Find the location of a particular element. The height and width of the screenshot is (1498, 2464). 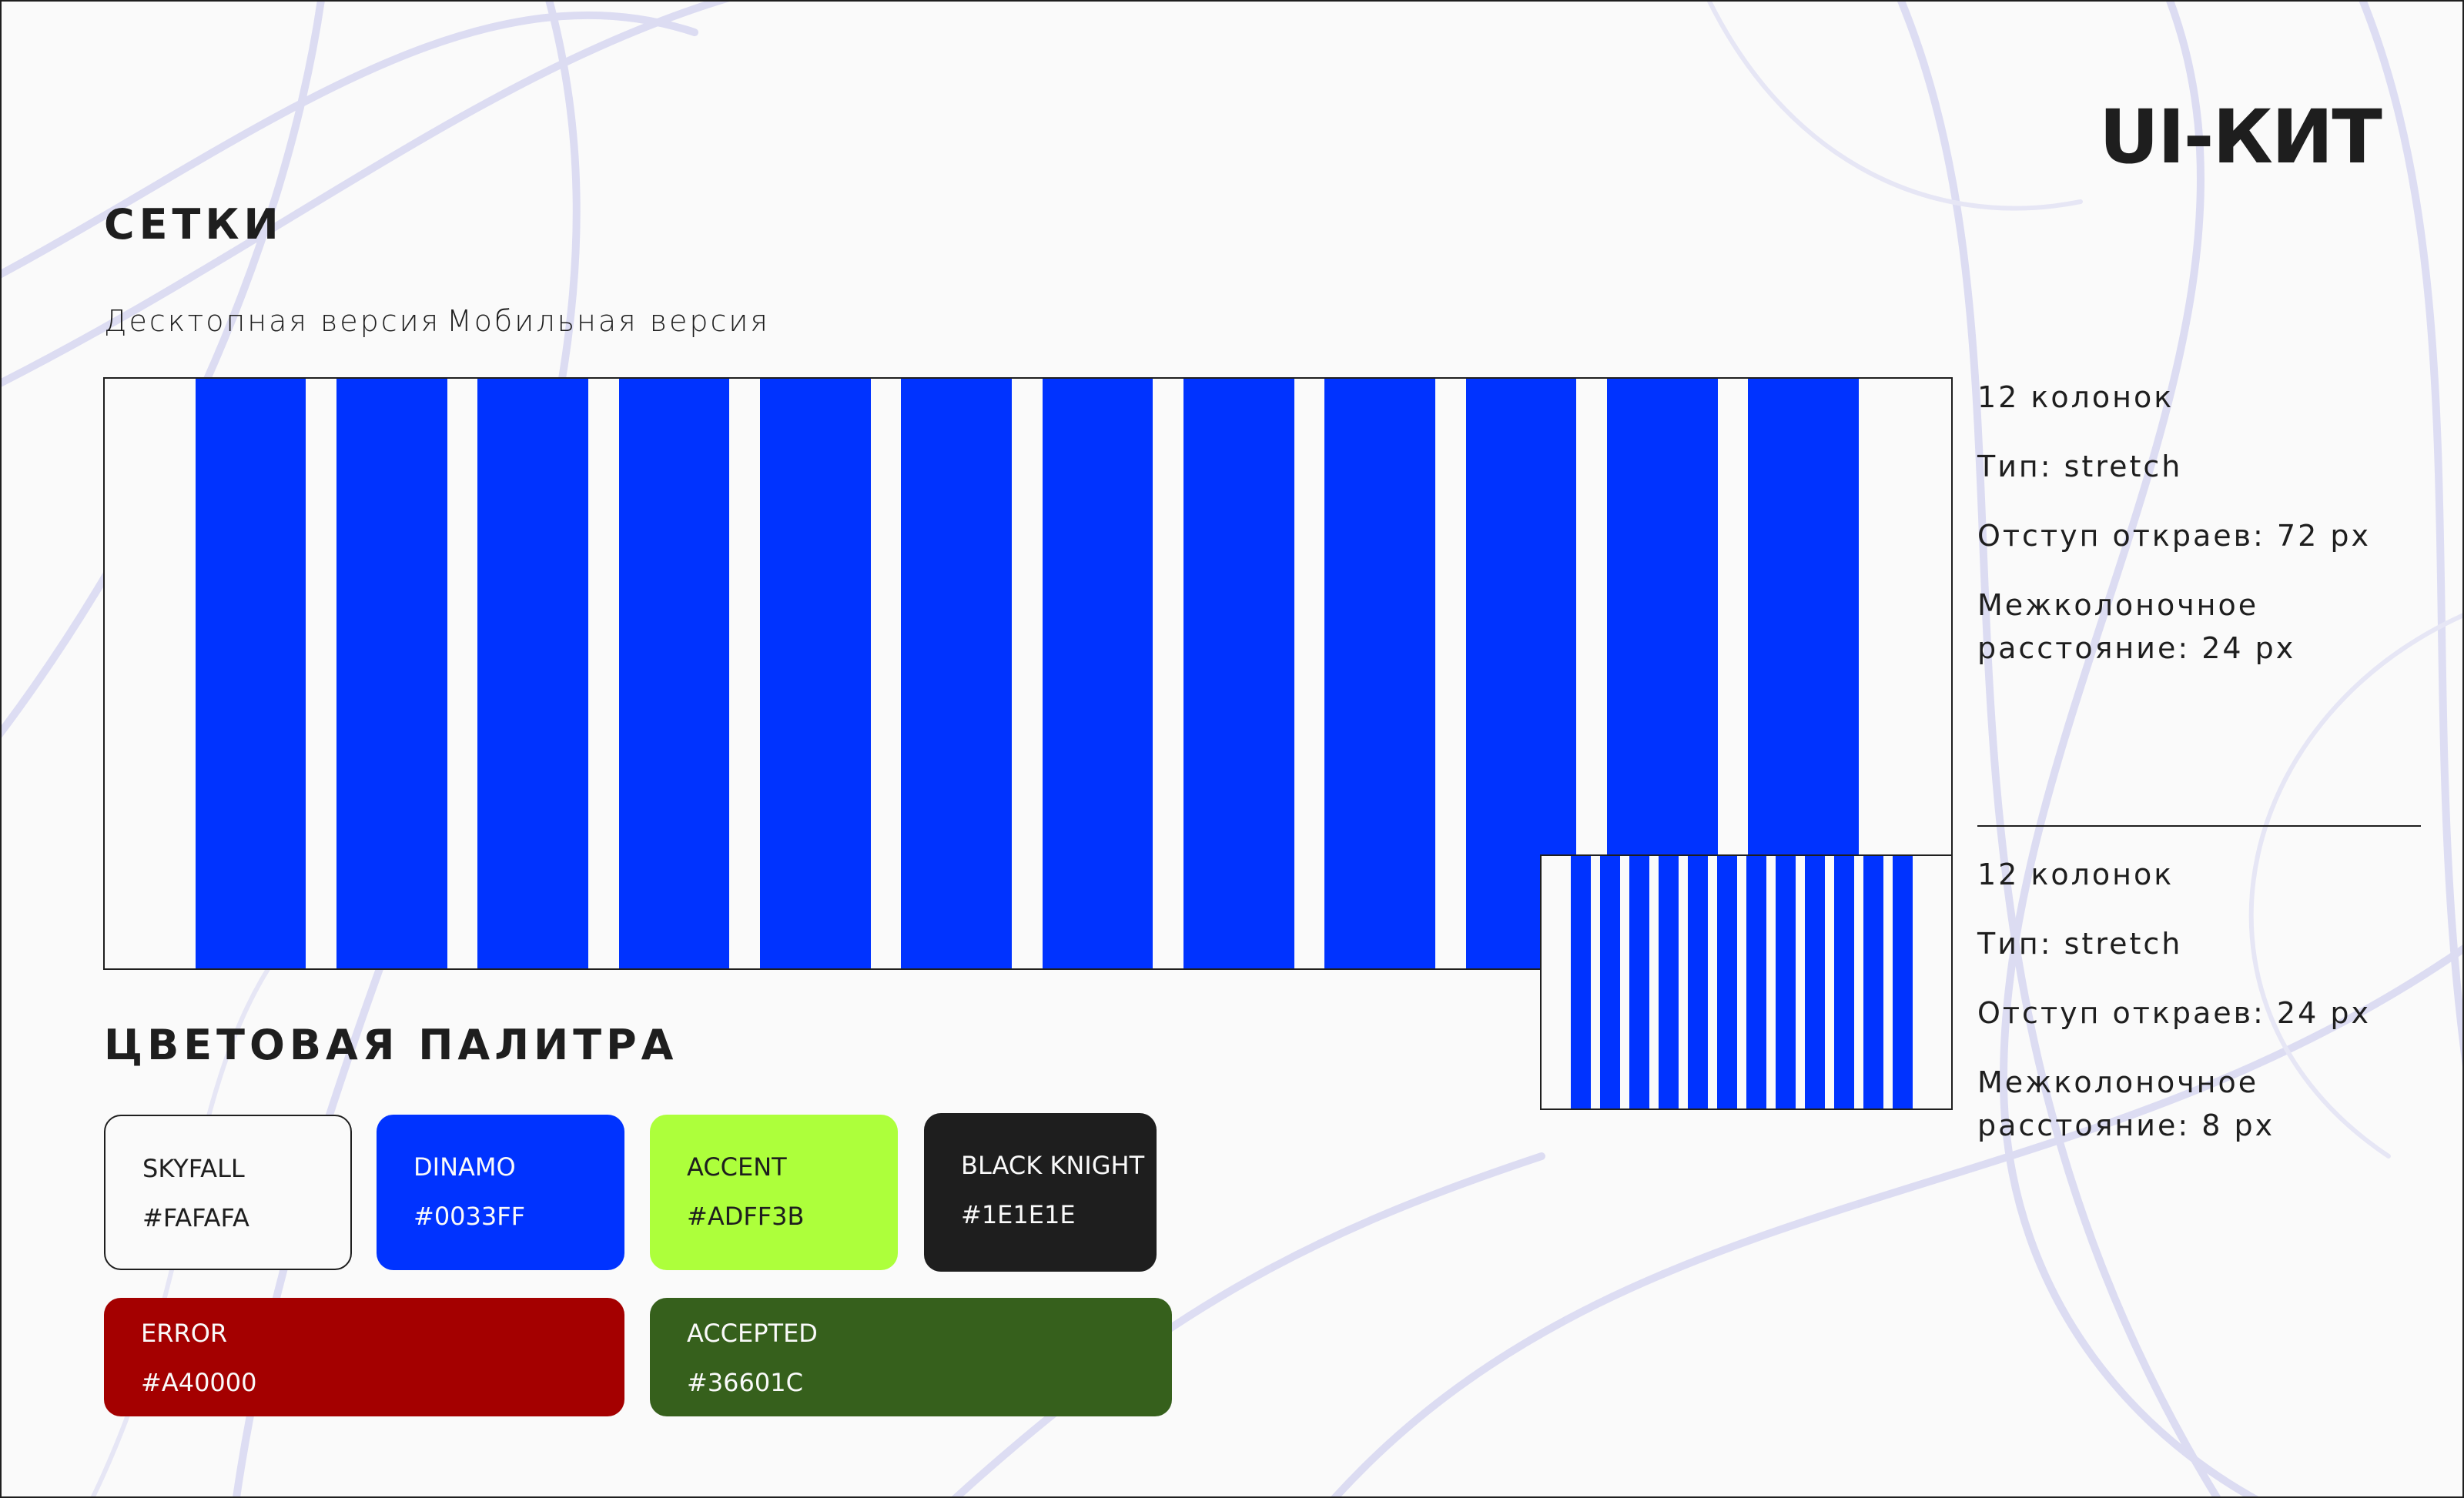

palette-section-title: ЦВЕТОВАЯ ПАЛИТРА is located at coordinates (391, 1045).